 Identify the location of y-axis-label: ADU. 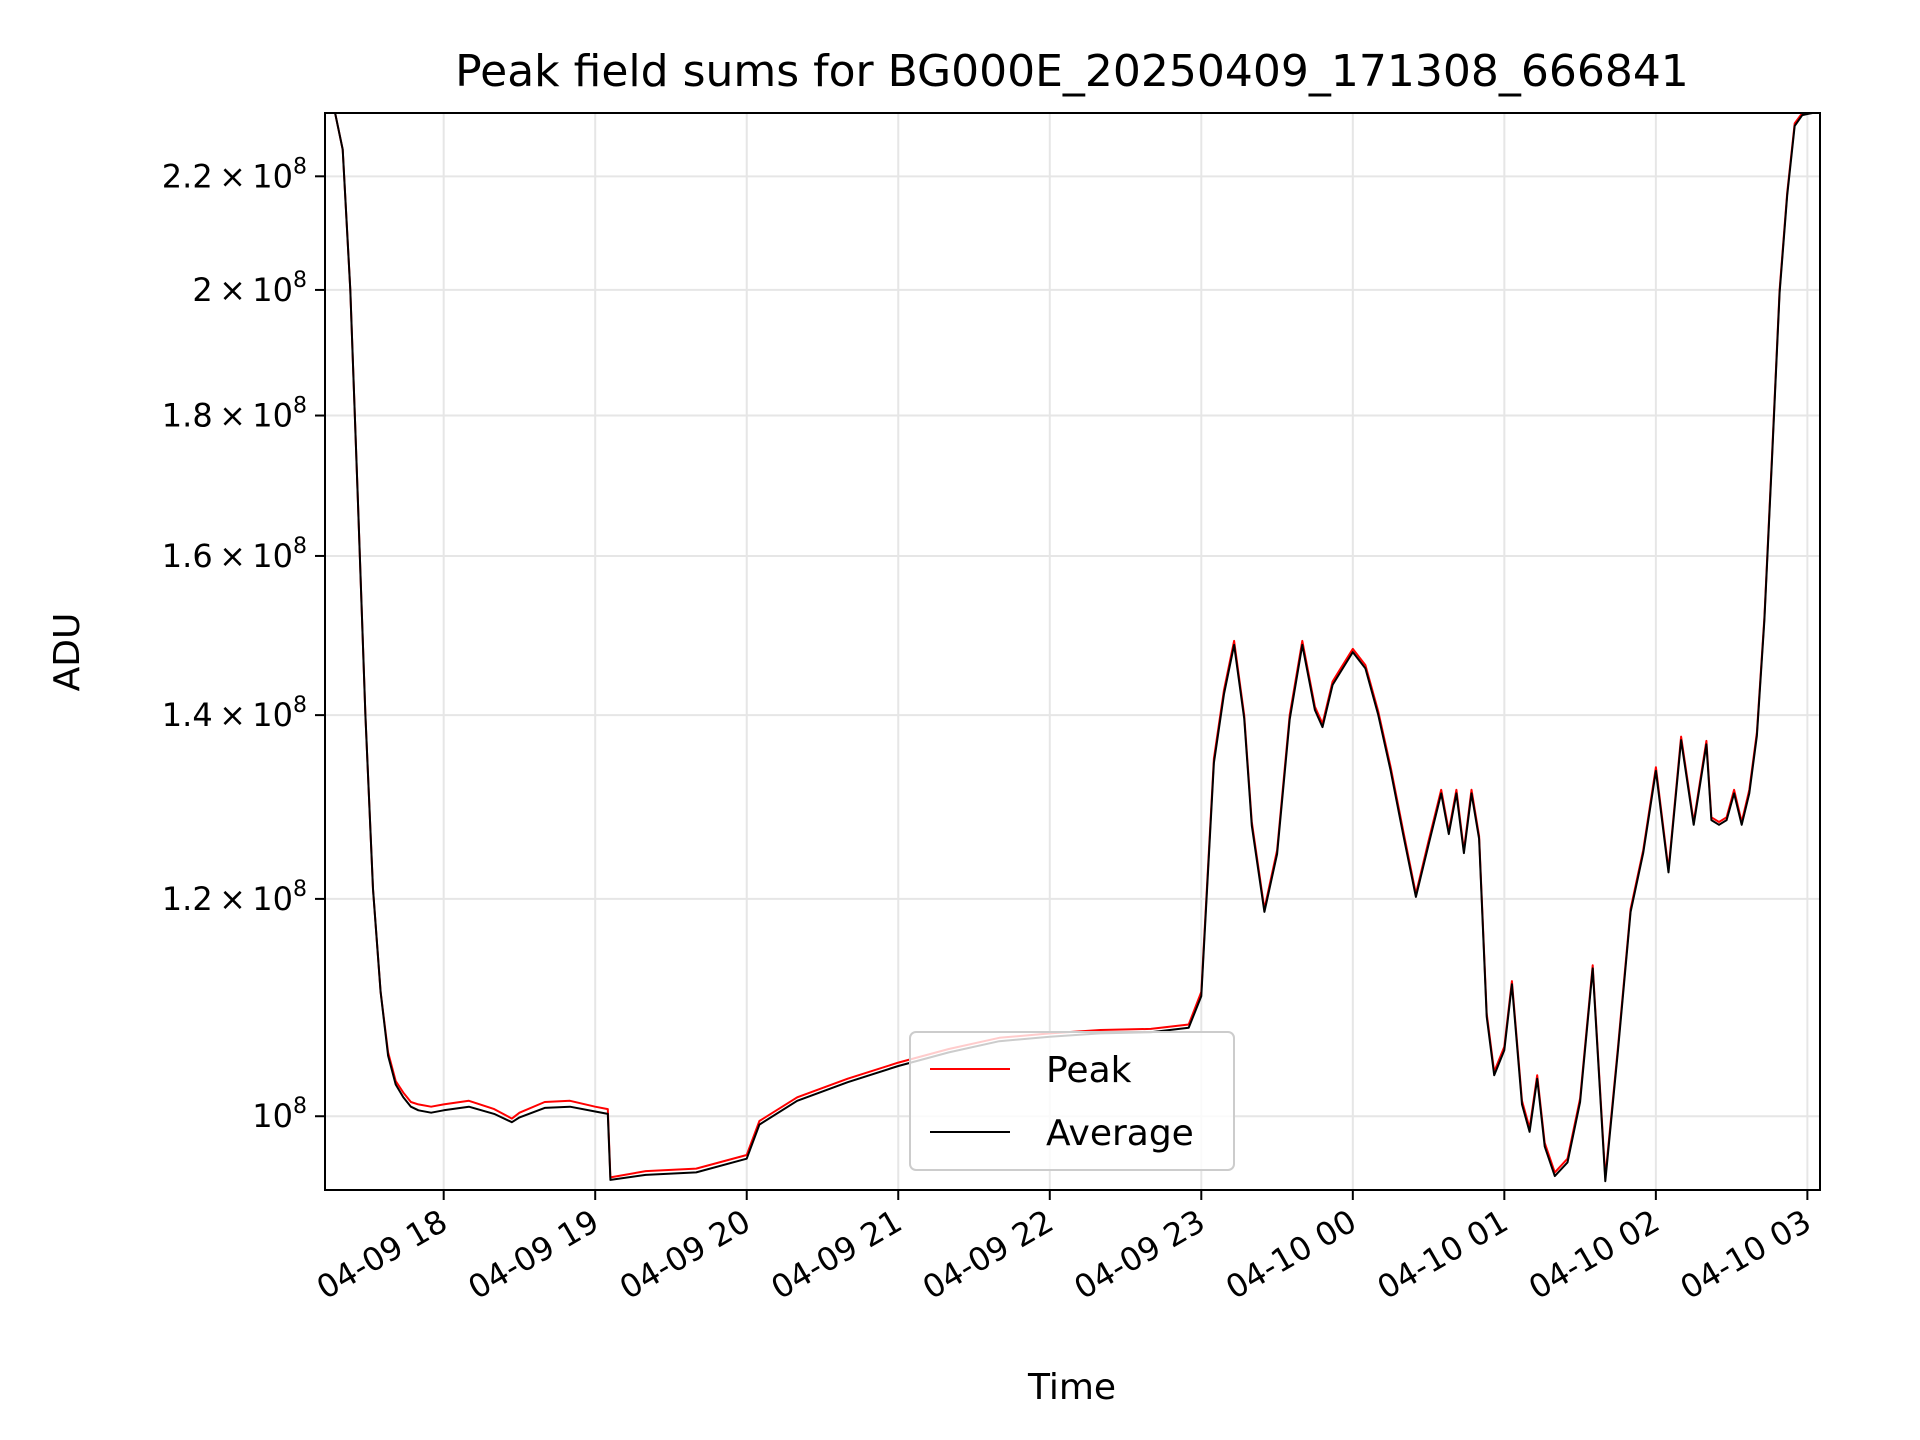
(67, 652).